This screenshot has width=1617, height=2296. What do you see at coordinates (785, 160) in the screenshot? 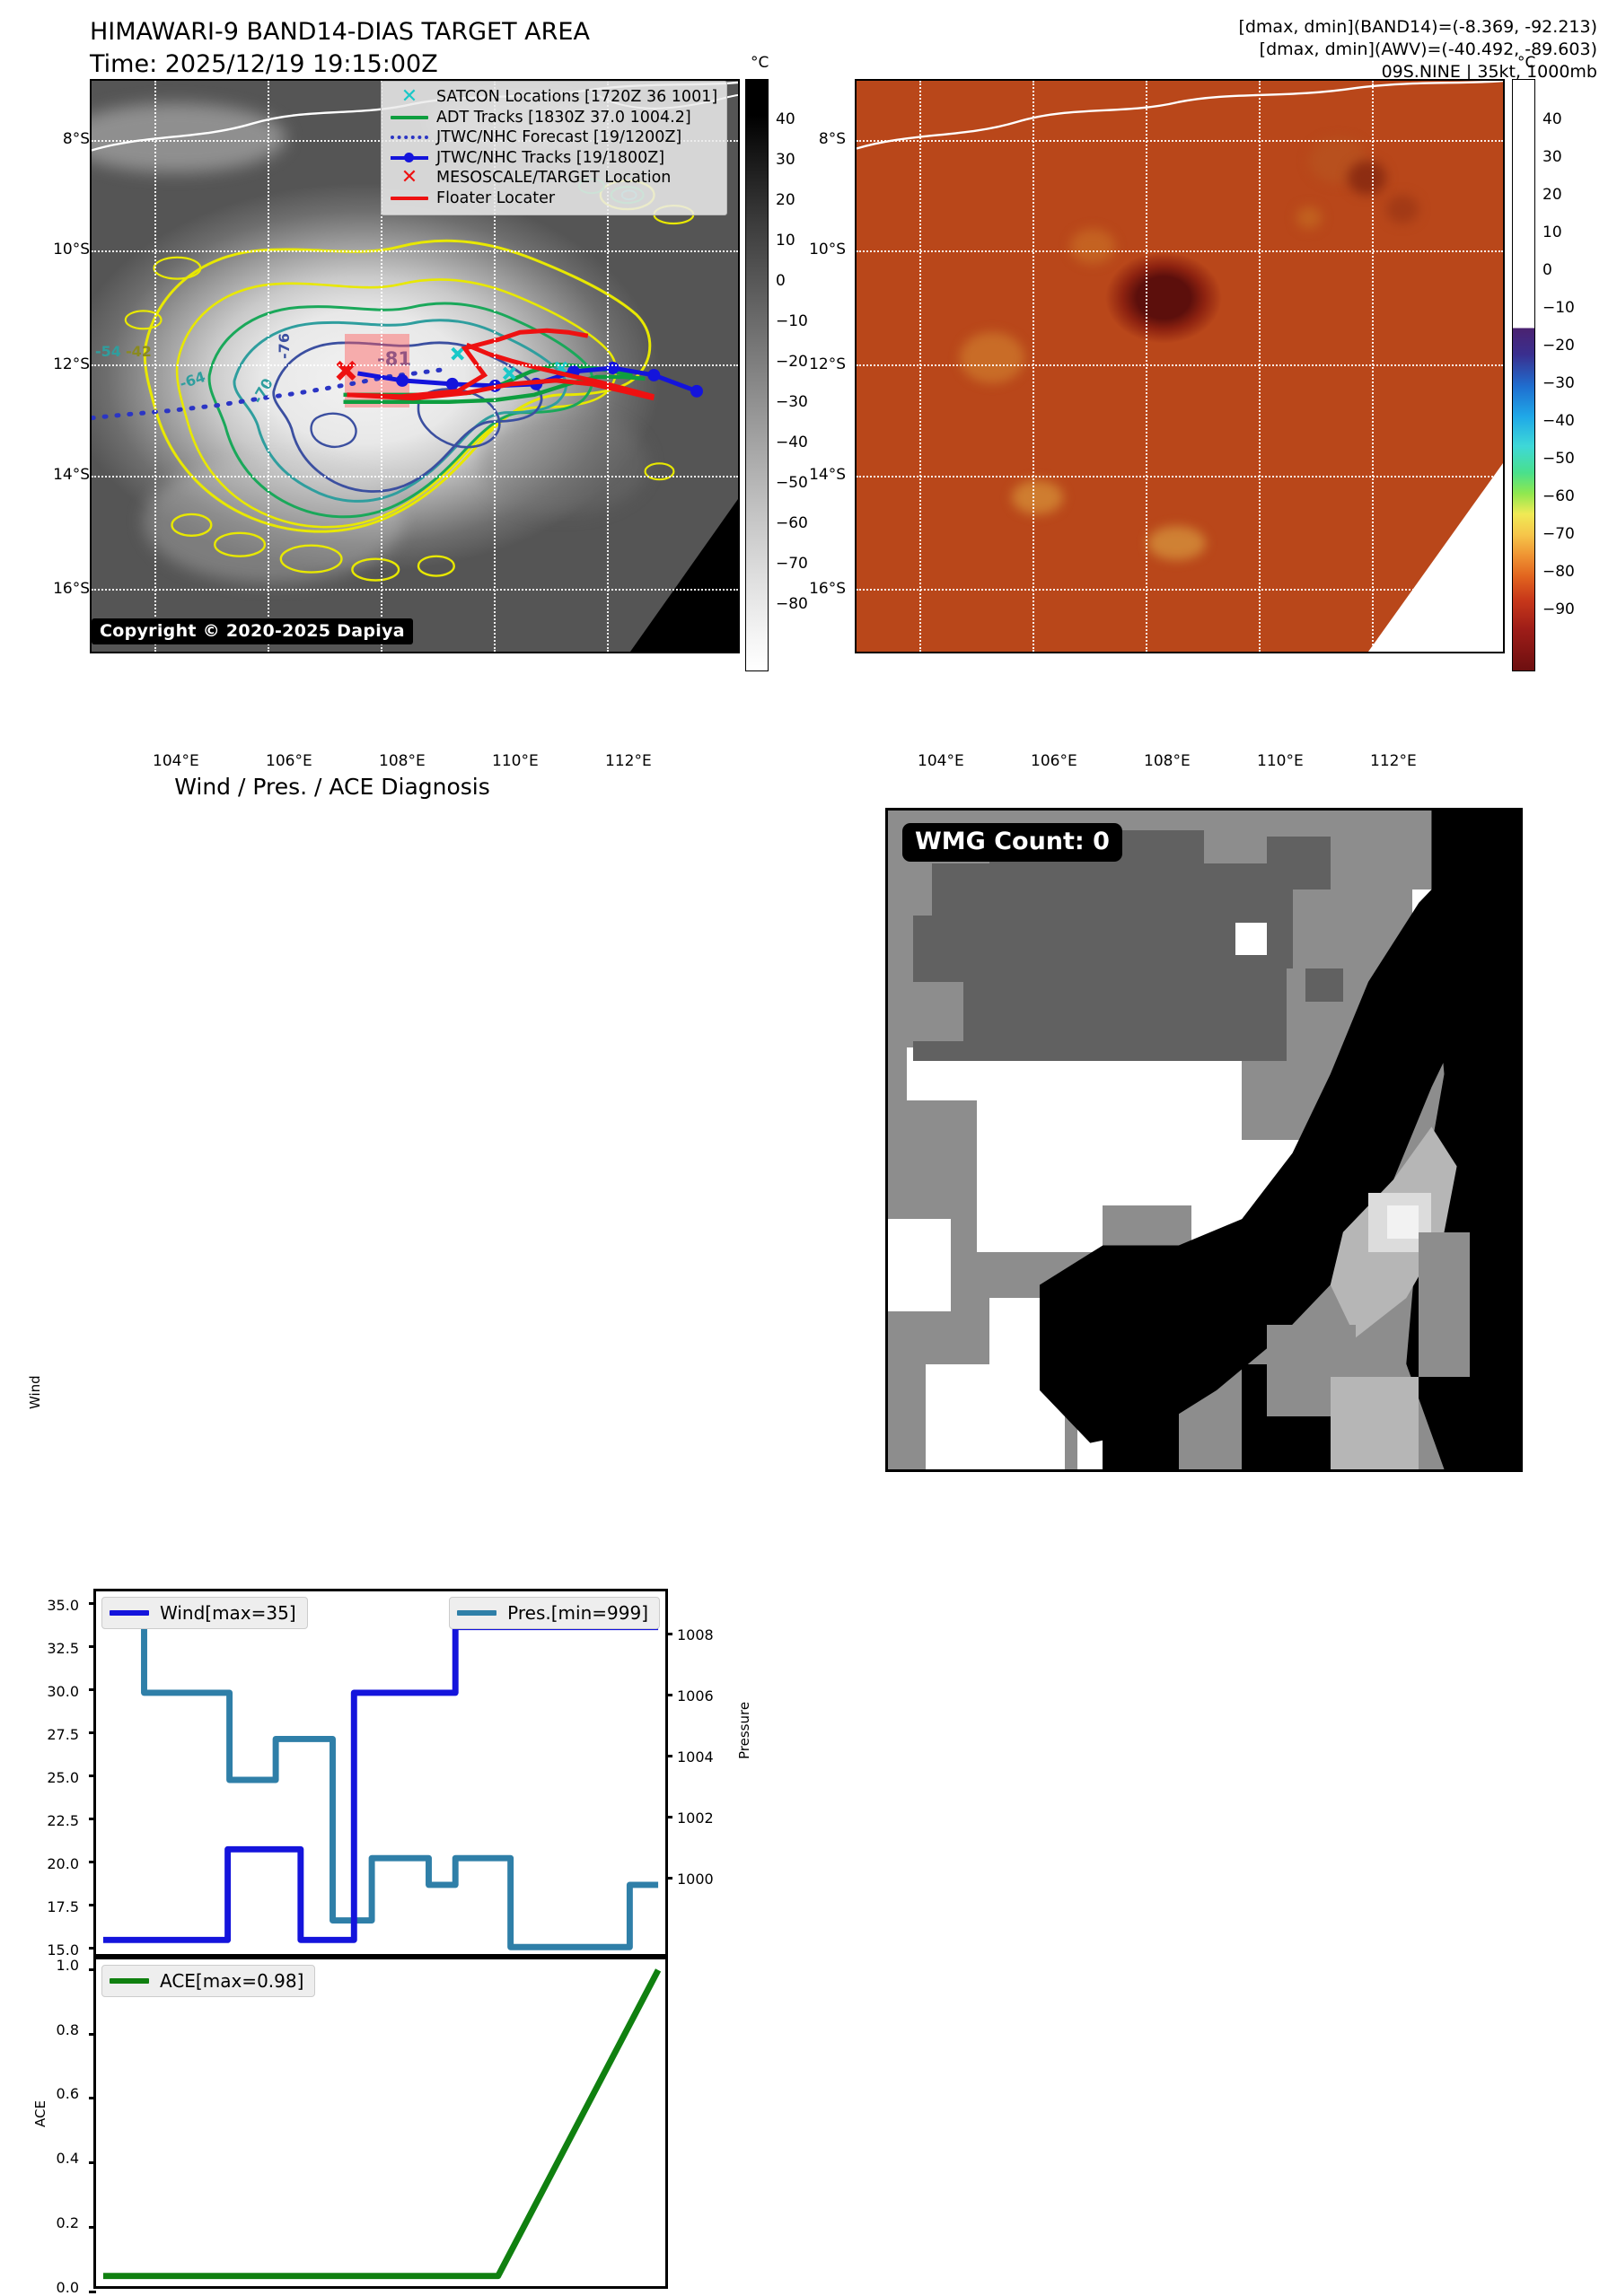
I see `ir-colorbar-tick: 30` at bounding box center [785, 160].